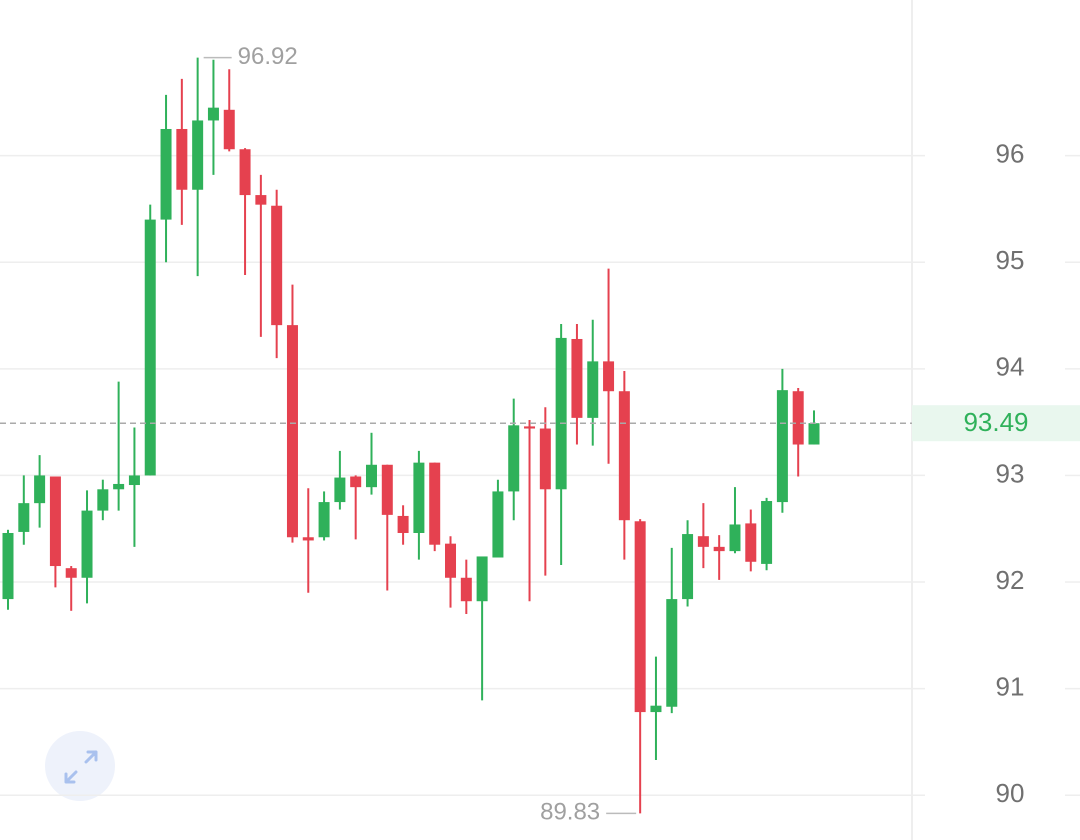 The width and height of the screenshot is (1080, 840). I want to click on max-label: 96.92, so click(268, 56).